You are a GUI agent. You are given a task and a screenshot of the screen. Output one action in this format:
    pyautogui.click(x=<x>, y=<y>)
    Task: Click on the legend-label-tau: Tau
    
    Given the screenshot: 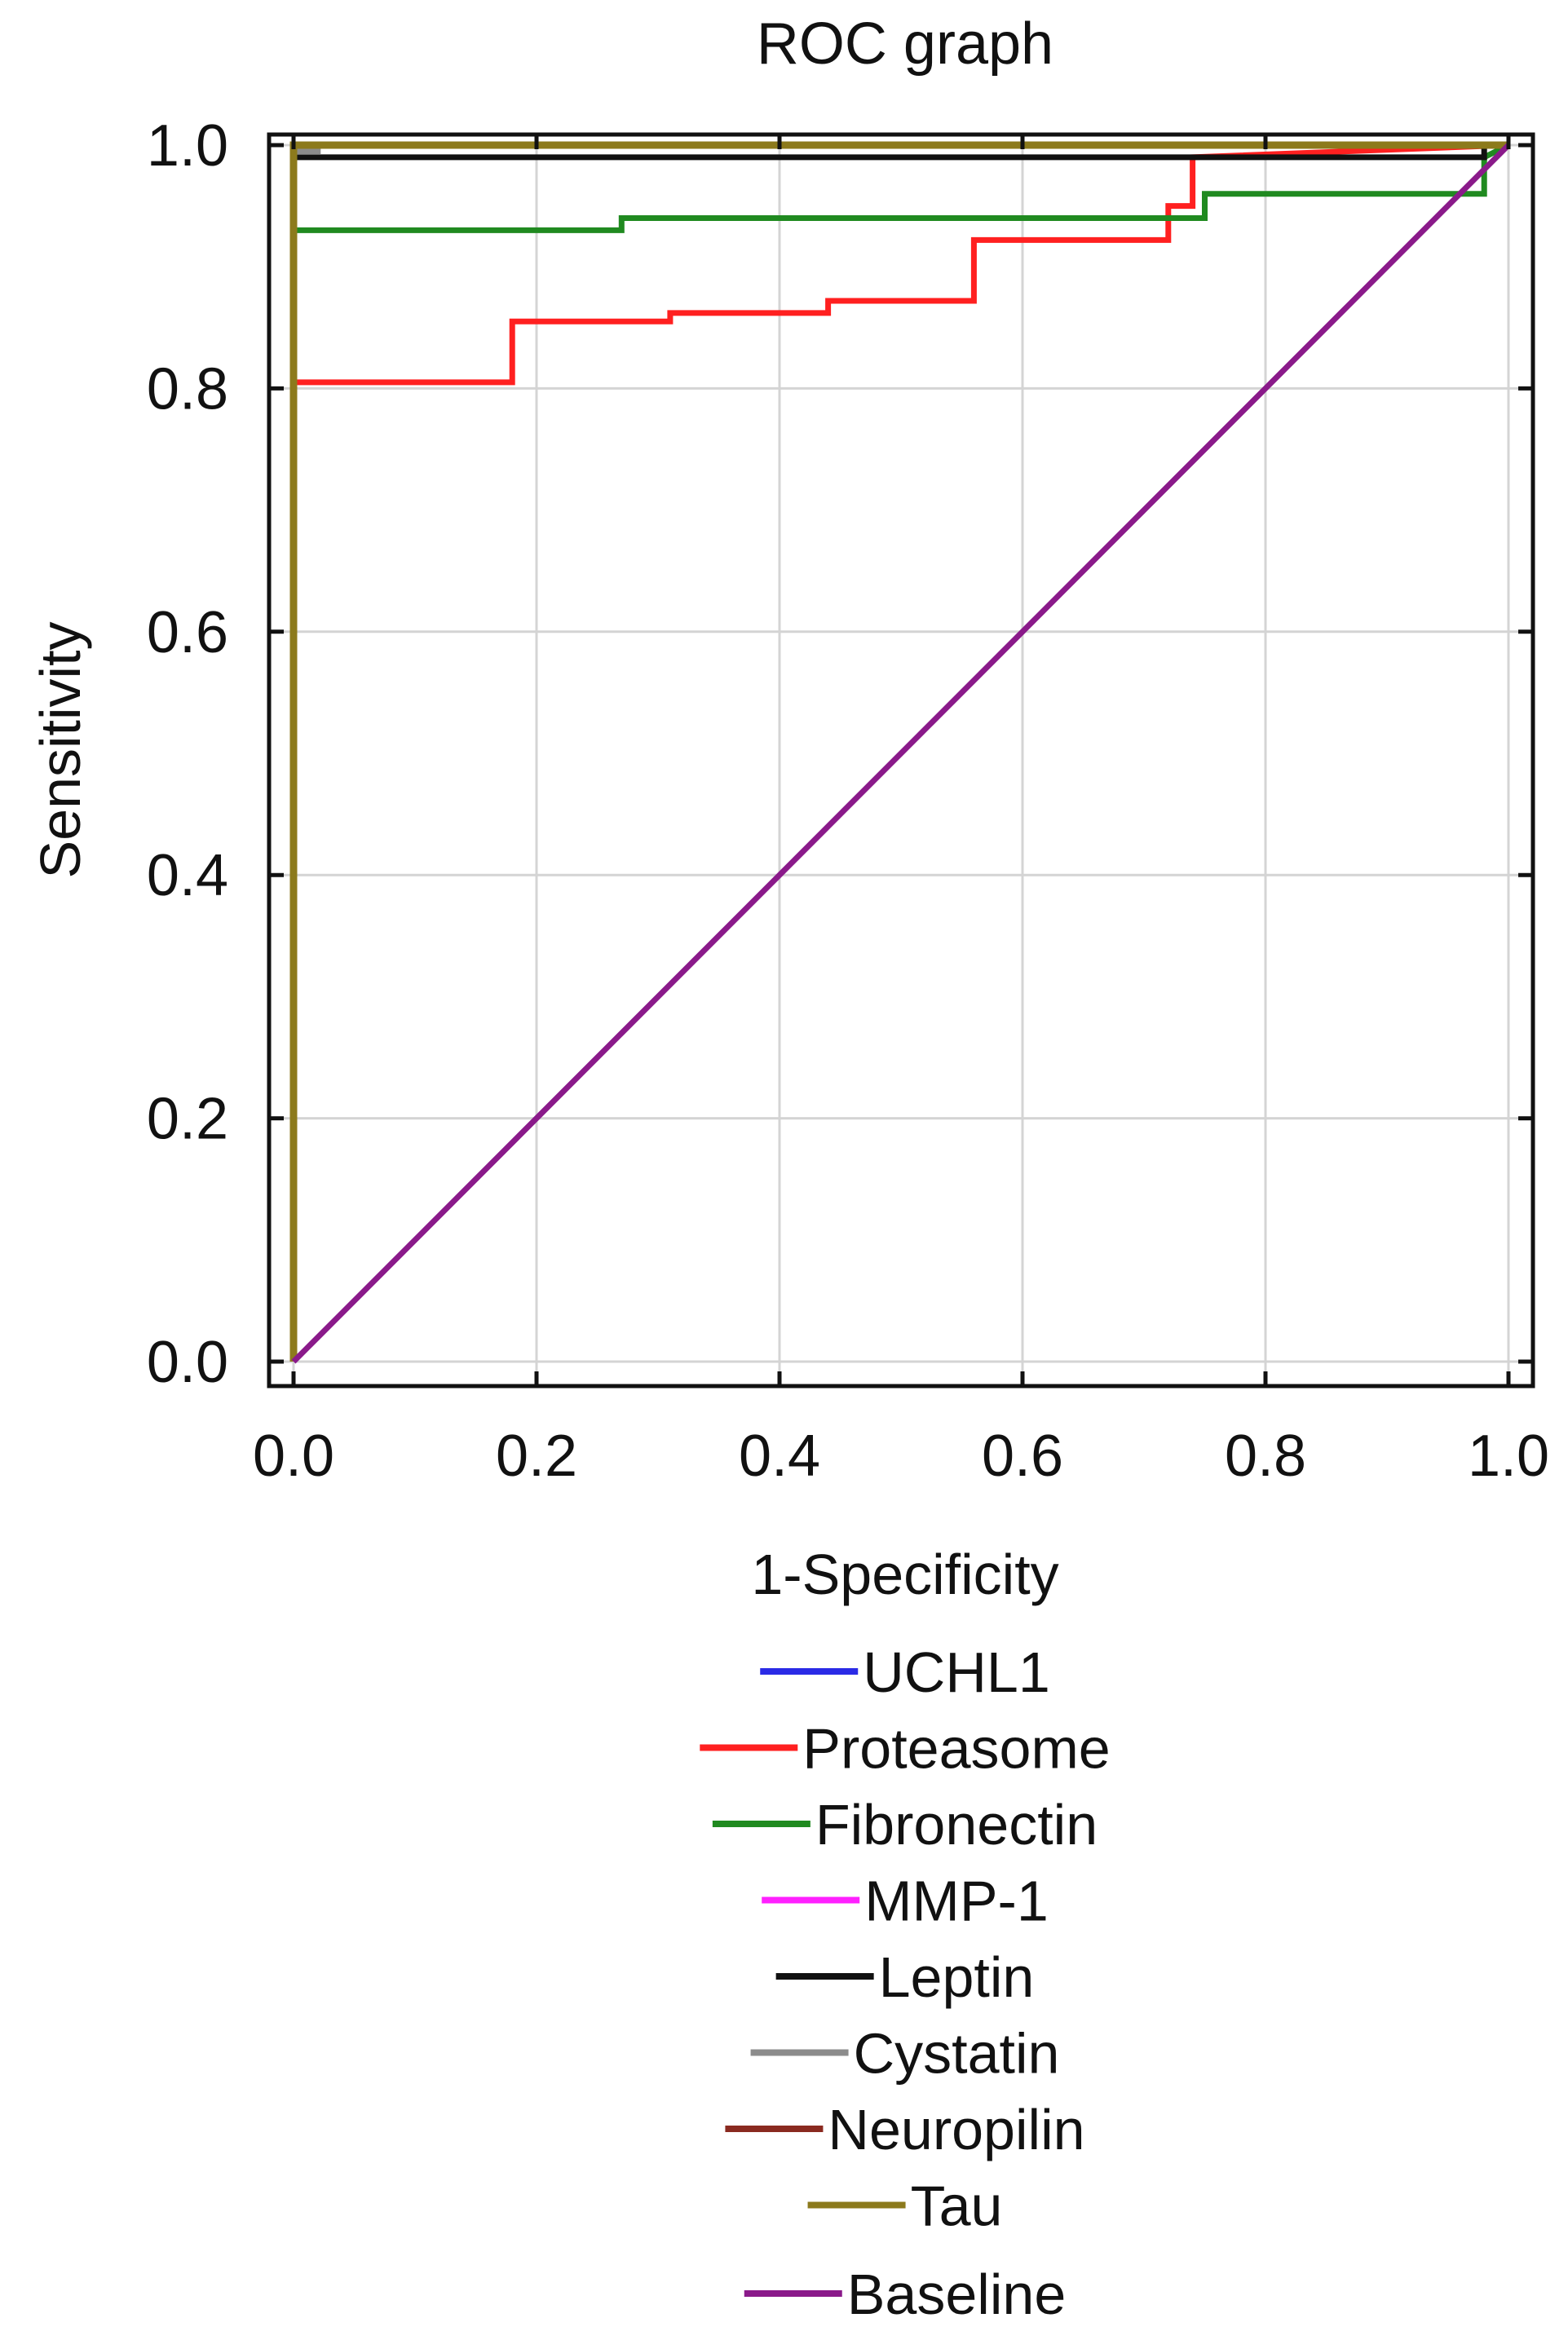 What is the action you would take?
    pyautogui.click(x=957, y=2206)
    